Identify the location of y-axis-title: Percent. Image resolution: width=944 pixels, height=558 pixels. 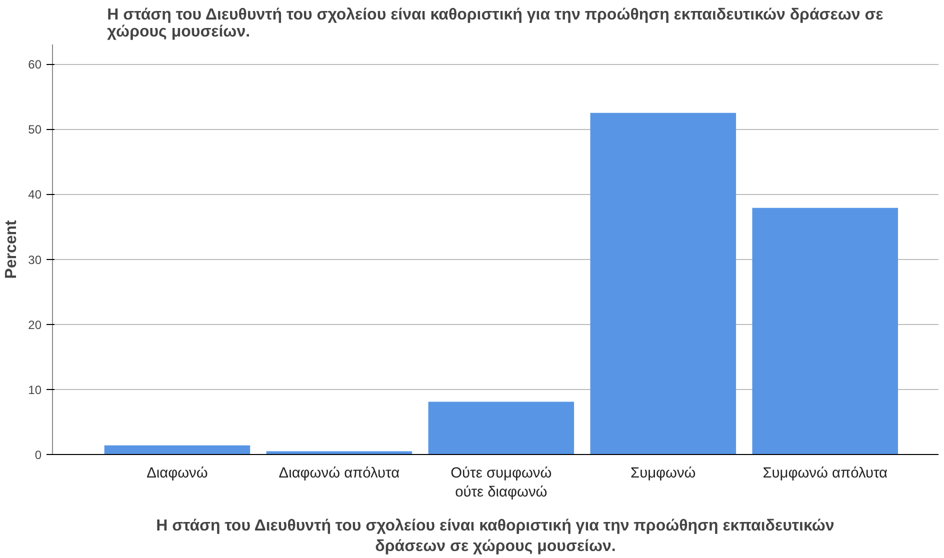
(11, 249).